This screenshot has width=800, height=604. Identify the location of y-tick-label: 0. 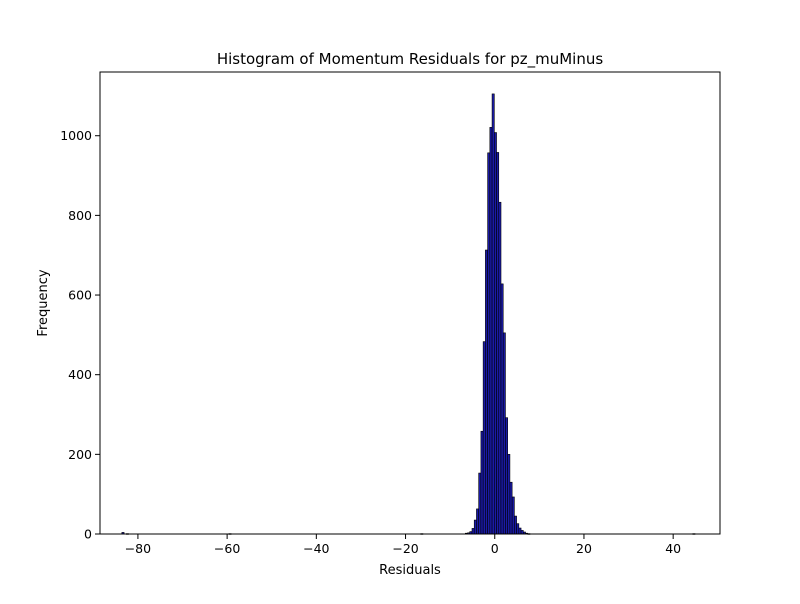
(88, 534).